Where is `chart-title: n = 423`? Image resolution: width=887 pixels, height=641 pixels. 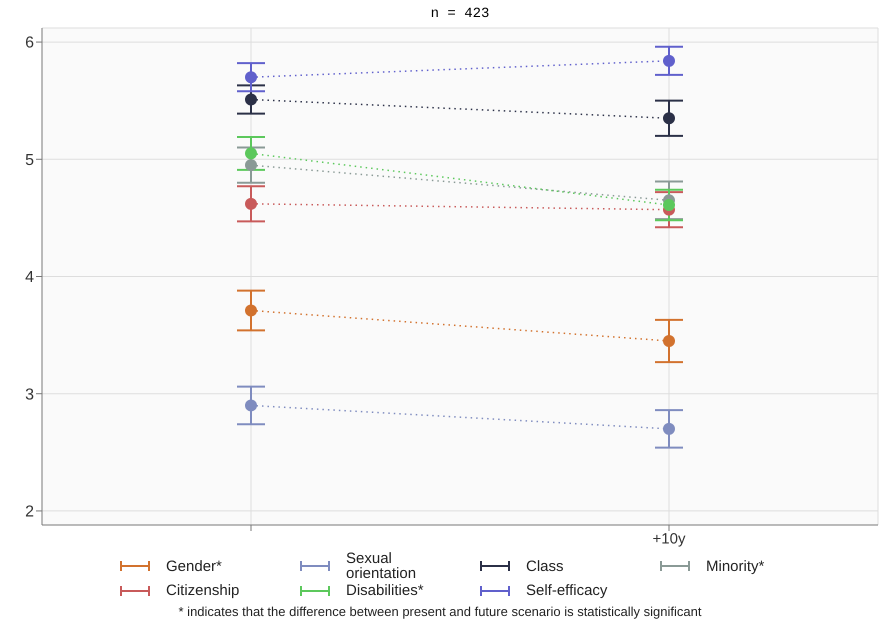
chart-title: n = 423 is located at coordinates (460, 14).